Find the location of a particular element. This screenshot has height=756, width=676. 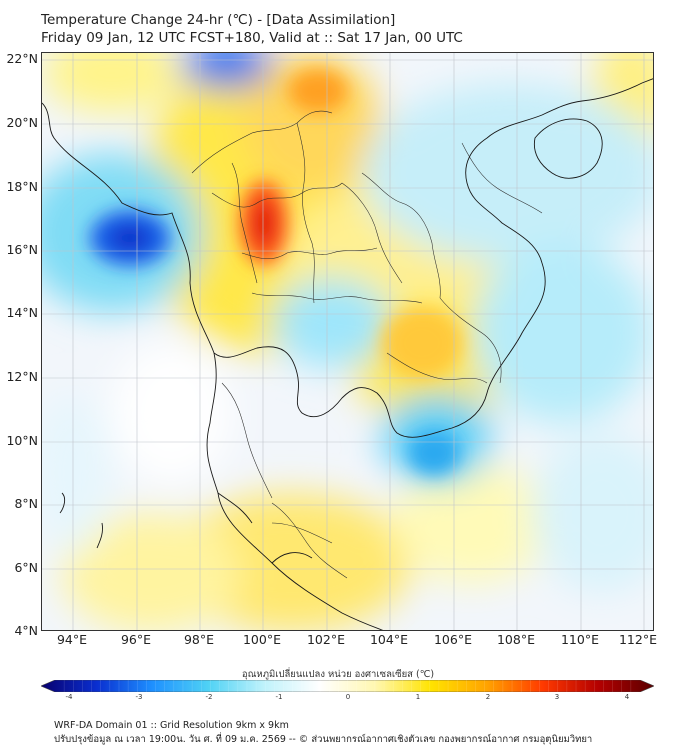

lon-label: 104°E is located at coordinates (388, 639).